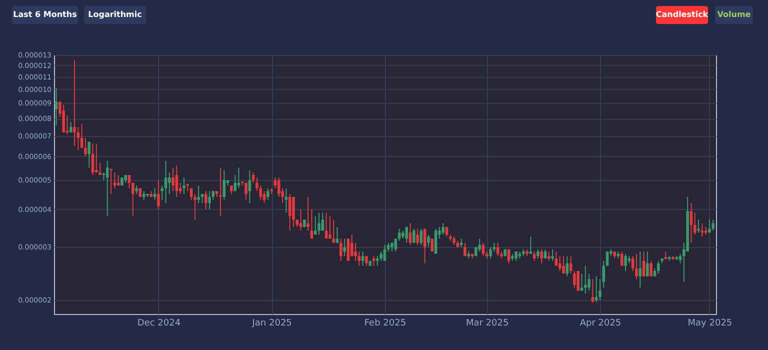 The image size is (768, 350). What do you see at coordinates (115, 14) in the screenshot?
I see `text: Logarithmic` at bounding box center [115, 14].